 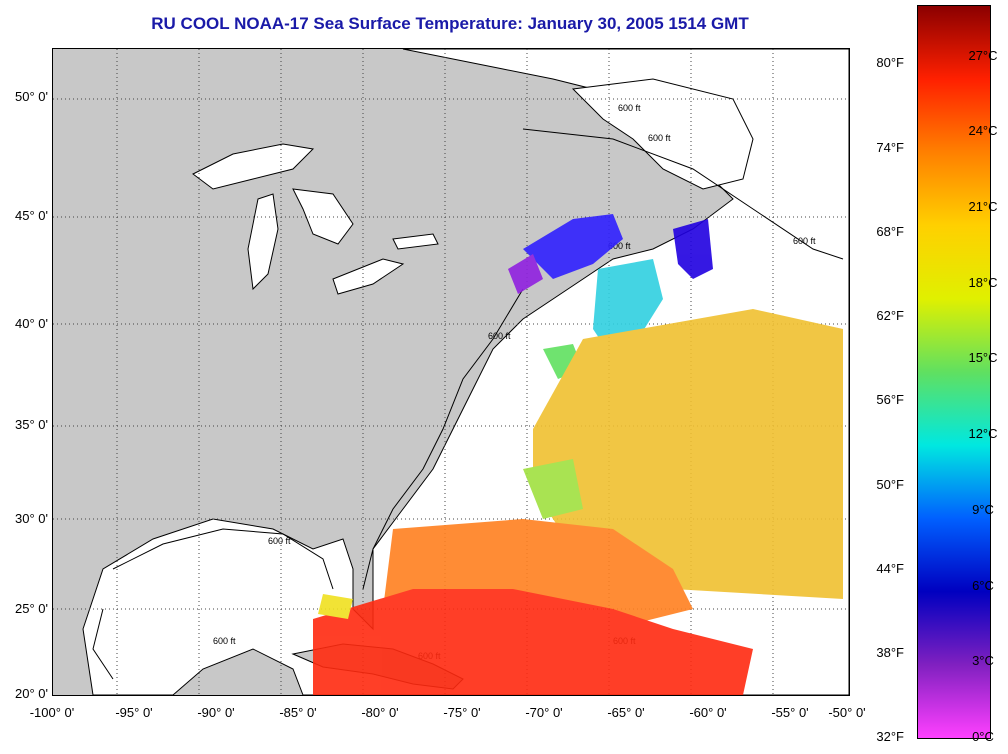 I want to click on colorbar-f-38: 38°F, so click(x=890, y=652).